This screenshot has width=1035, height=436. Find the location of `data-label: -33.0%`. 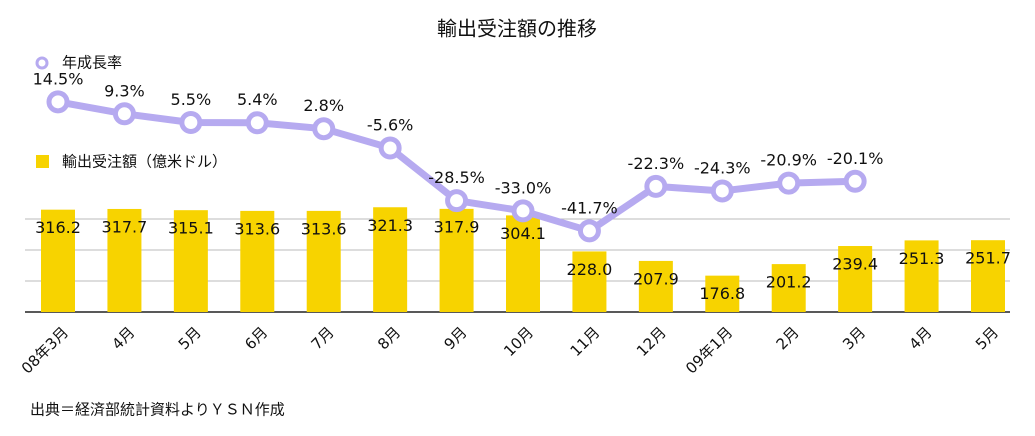

data-label: -33.0% is located at coordinates (523, 187).